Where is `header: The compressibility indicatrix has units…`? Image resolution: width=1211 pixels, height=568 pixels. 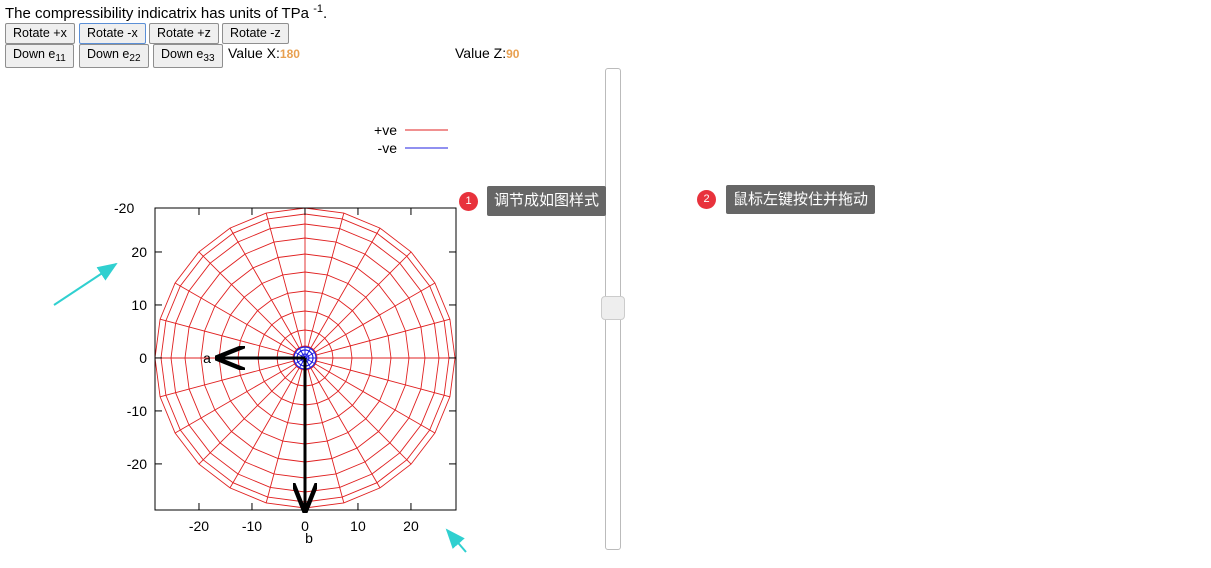 header: The compressibility indicatrix has units… is located at coordinates (166, 12).